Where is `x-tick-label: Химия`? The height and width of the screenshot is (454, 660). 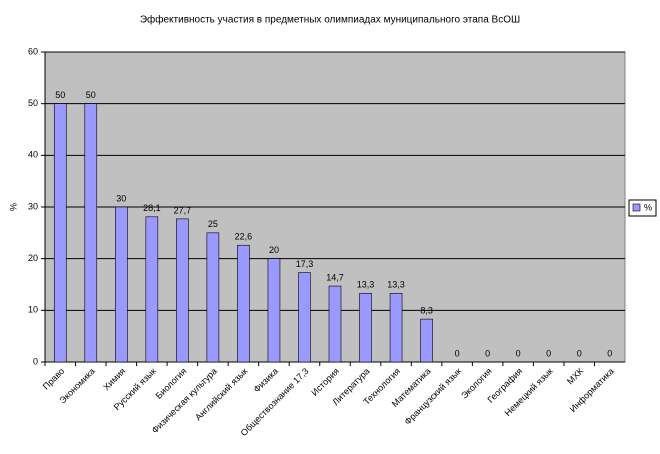 x-tick-label: Химия is located at coordinates (114, 379).